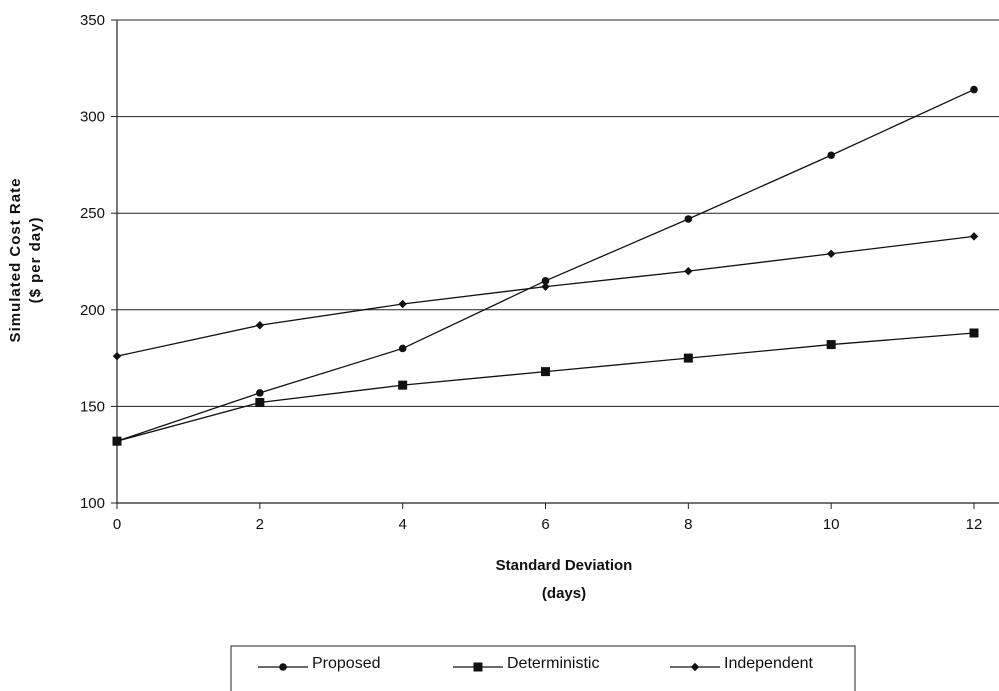 Image resolution: width=999 pixels, height=691 pixels. Describe the element at coordinates (92, 310) in the screenshot. I see `y-tick-label-200: 200` at that location.